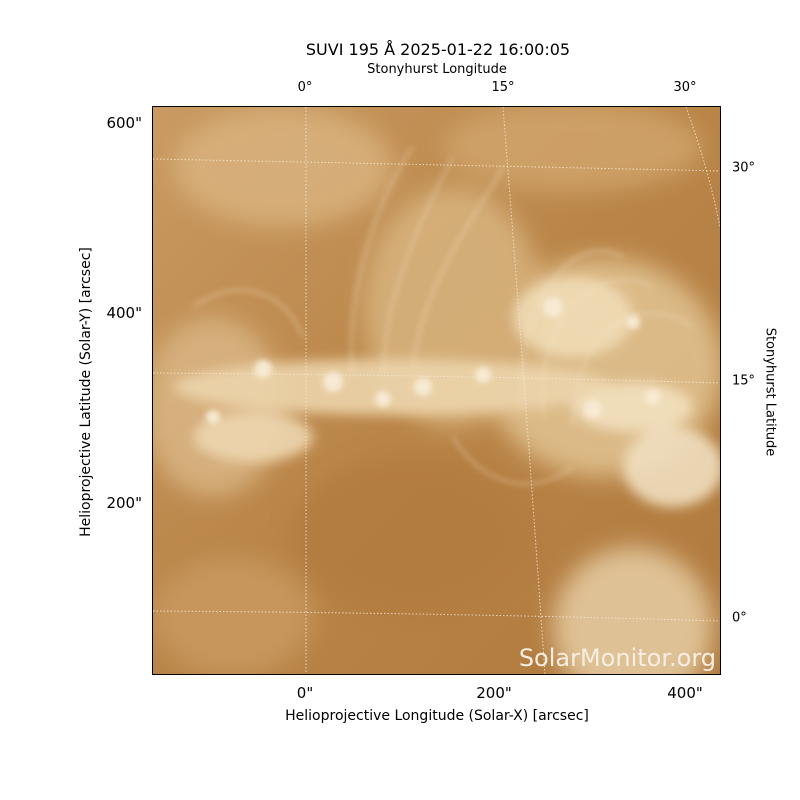 The height and width of the screenshot is (800, 800). I want to click on top-tick-label: 0°, so click(305, 87).